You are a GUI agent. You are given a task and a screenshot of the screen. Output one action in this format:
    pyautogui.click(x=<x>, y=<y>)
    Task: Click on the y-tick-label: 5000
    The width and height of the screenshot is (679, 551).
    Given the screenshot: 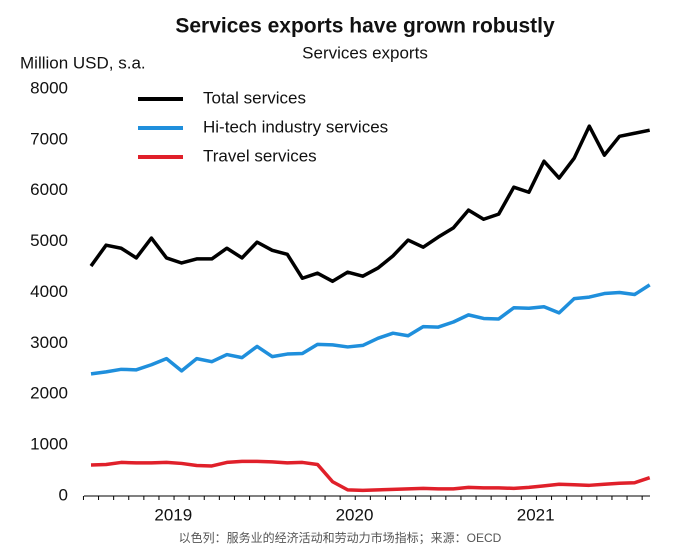 What is the action you would take?
    pyautogui.click(x=49, y=240)
    